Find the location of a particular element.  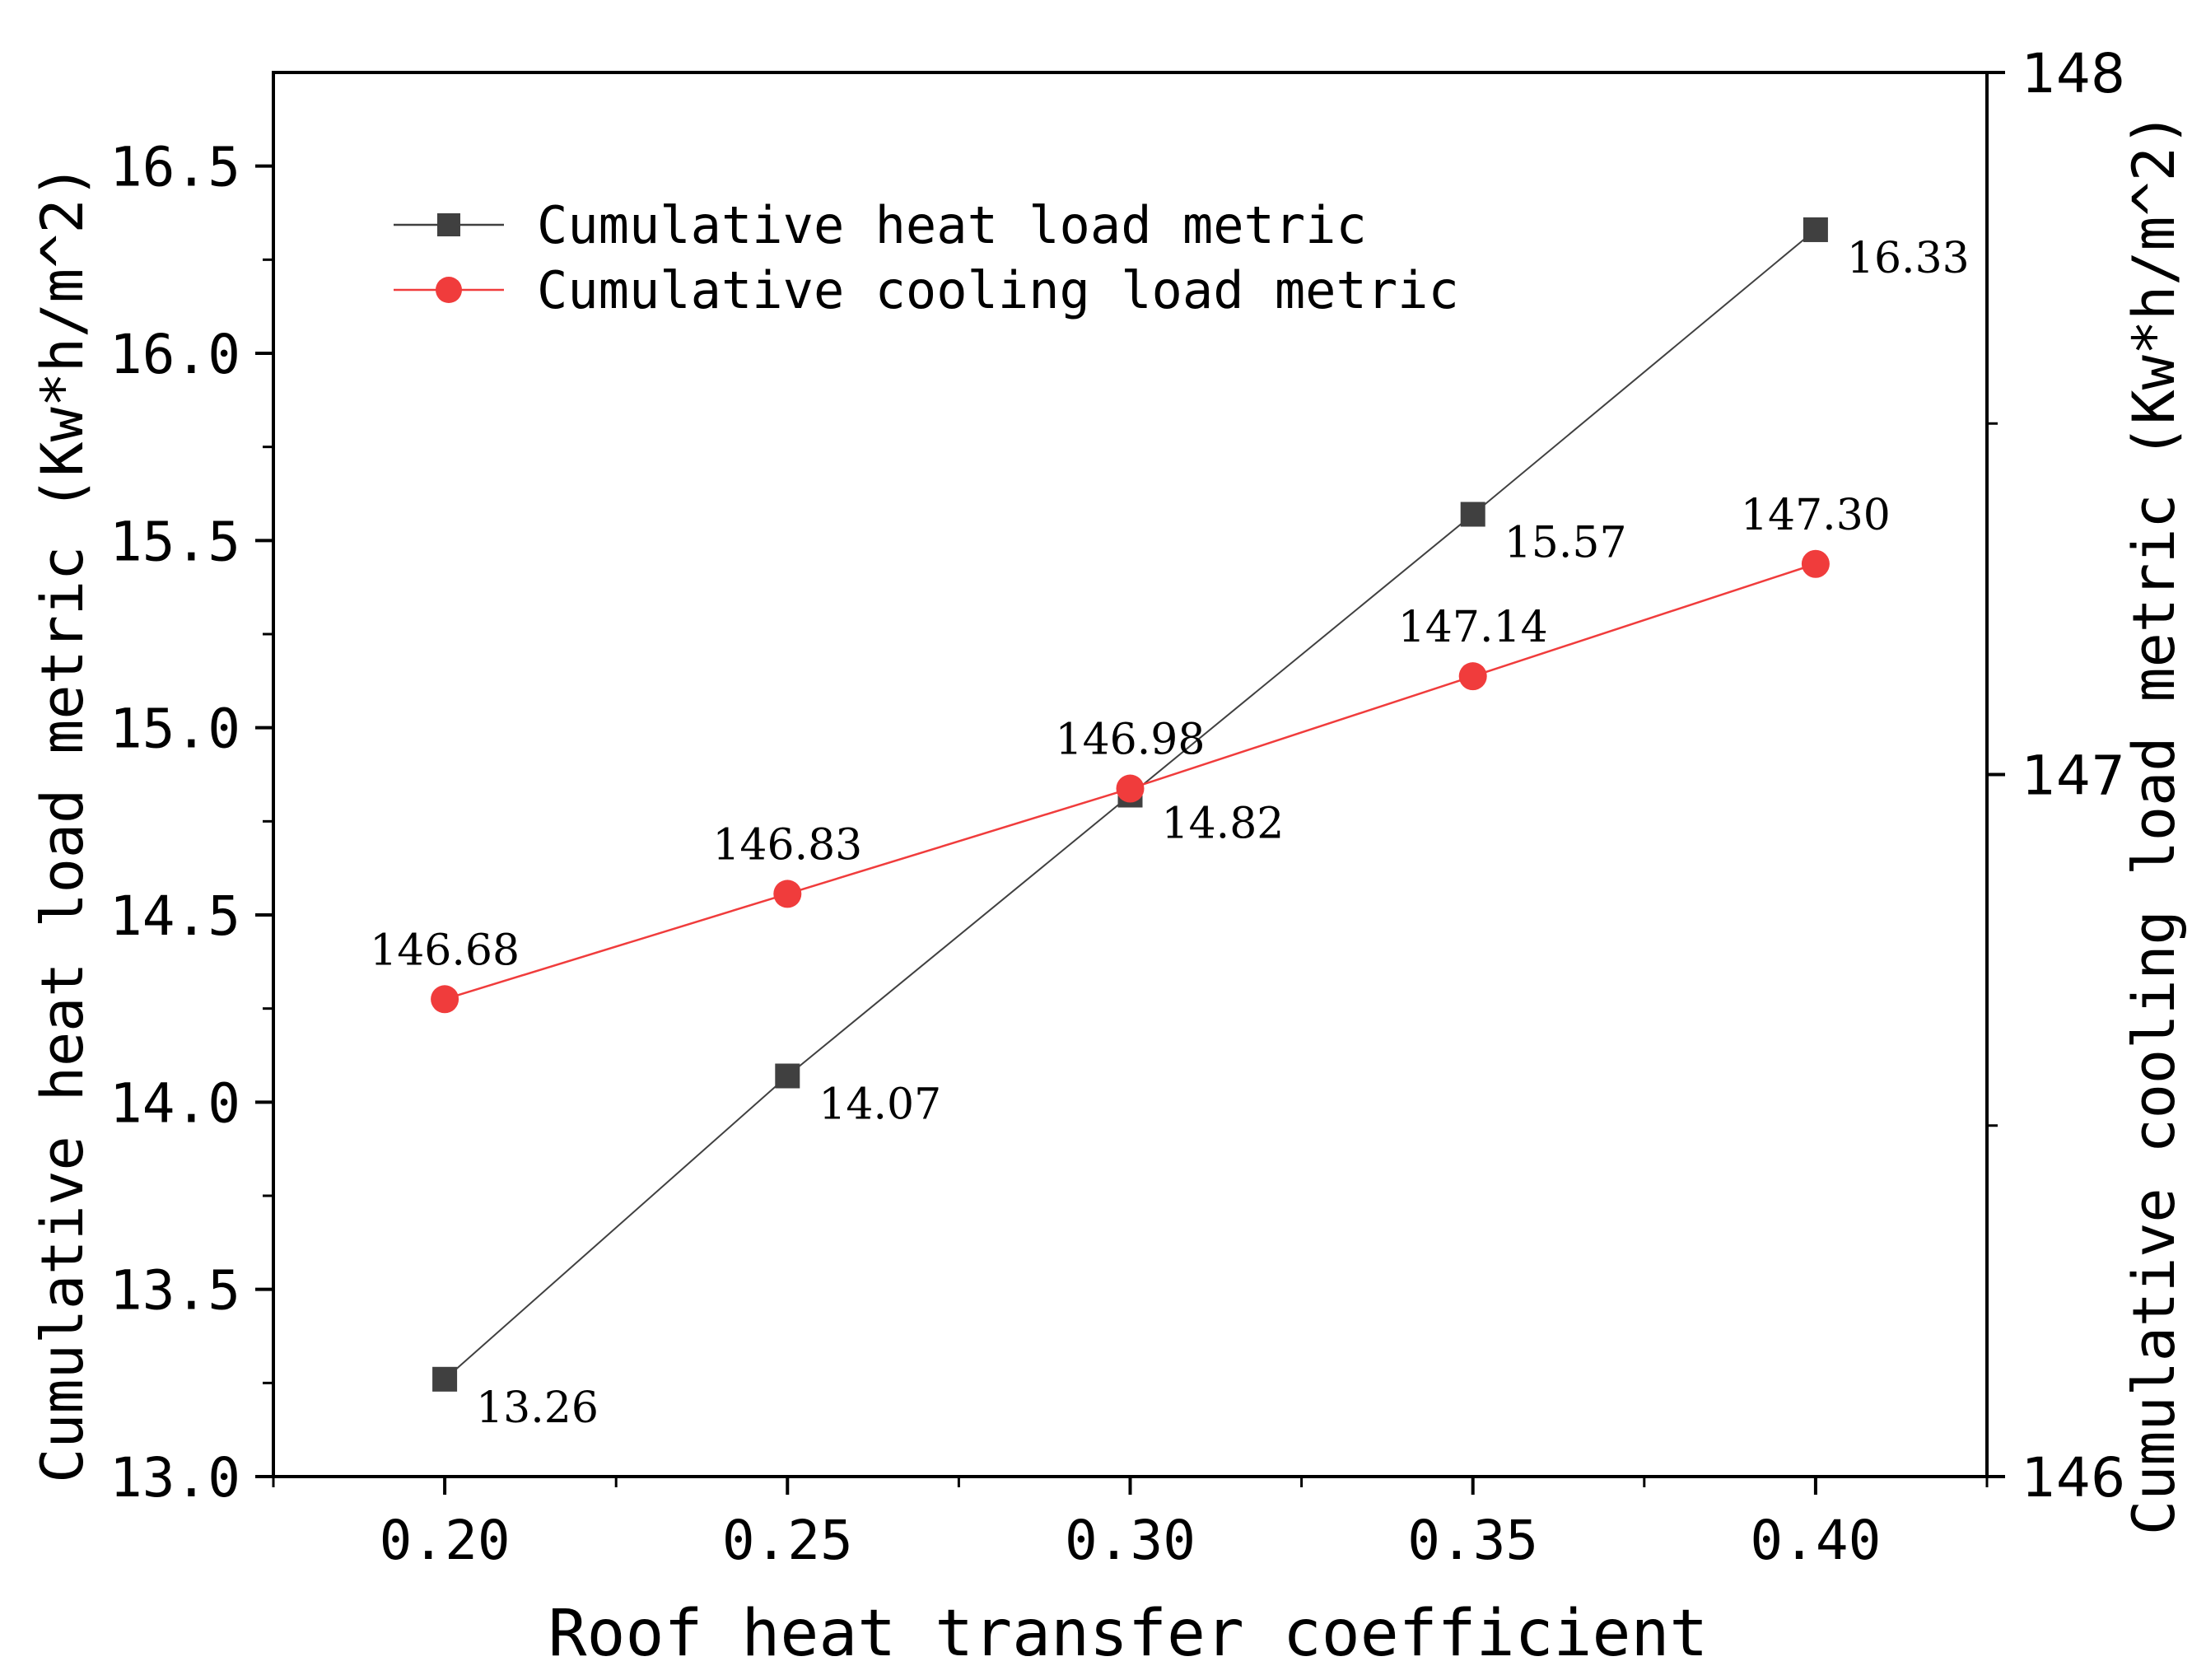

y-left-tick-label: 15.5 is located at coordinates (175, 541).